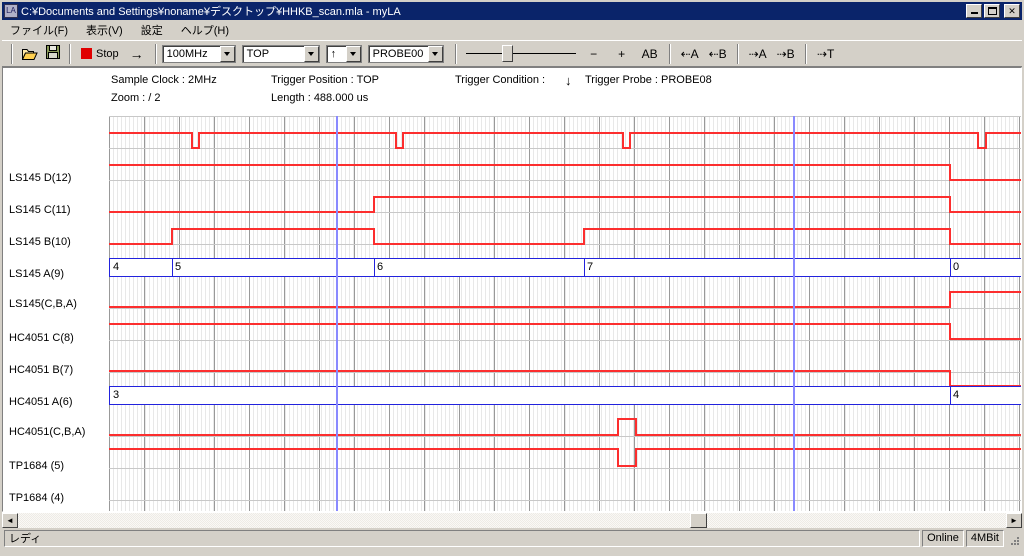  I want to click on zoom-slider-track, so click(520, 53).